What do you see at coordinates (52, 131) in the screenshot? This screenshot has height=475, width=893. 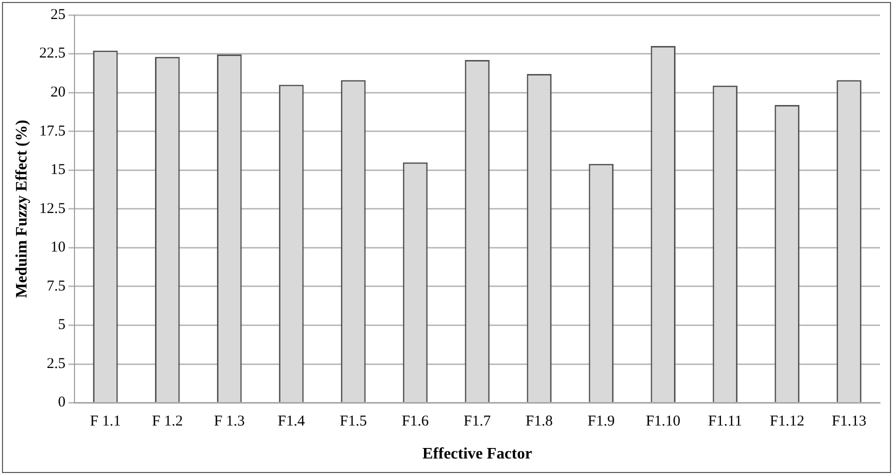 I see `y-tick-label: 17.5` at bounding box center [52, 131].